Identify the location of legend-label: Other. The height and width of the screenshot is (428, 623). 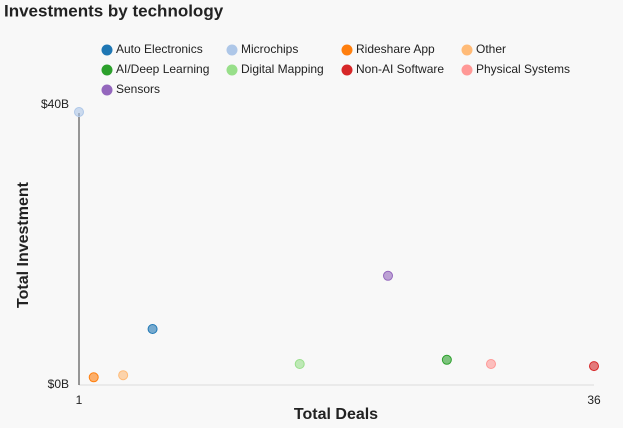
(491, 49).